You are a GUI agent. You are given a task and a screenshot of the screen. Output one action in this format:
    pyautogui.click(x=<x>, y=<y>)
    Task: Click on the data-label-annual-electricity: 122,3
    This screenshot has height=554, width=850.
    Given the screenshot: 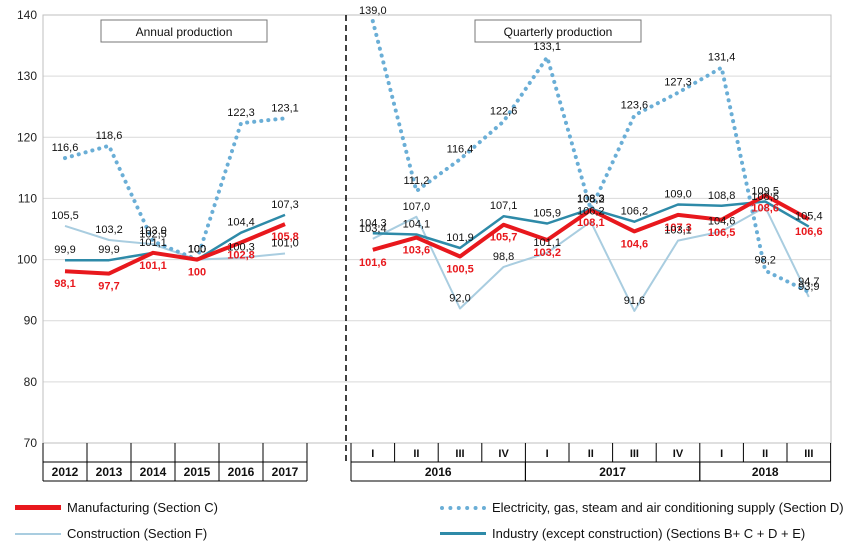 What is the action you would take?
    pyautogui.click(x=241, y=113)
    